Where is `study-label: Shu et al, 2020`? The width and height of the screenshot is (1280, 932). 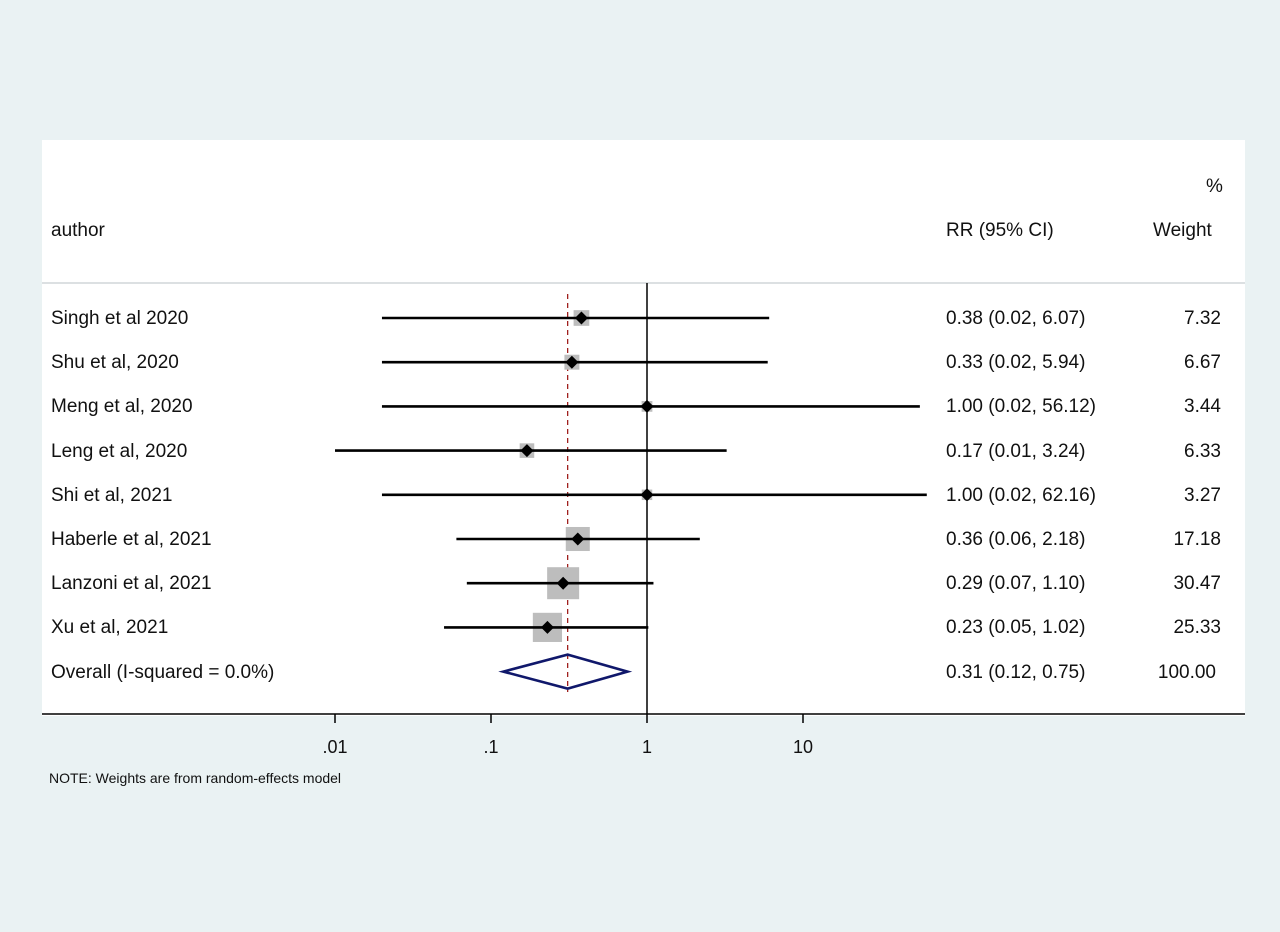 study-label: Shu et al, 2020 is located at coordinates (115, 363).